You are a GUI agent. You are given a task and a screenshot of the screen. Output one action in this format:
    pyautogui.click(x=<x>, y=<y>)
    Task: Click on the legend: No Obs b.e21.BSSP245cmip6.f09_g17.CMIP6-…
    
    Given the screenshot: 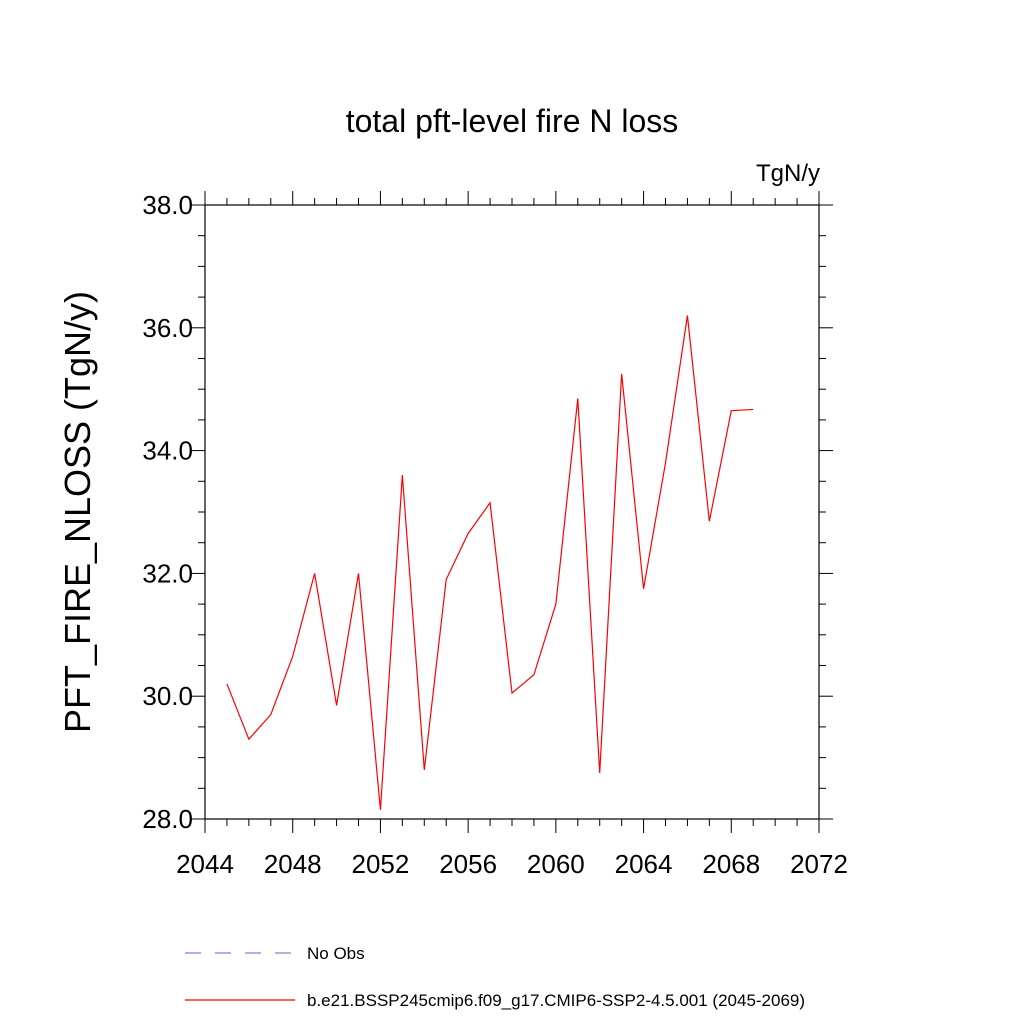 What is the action you would take?
    pyautogui.click(x=495, y=977)
    